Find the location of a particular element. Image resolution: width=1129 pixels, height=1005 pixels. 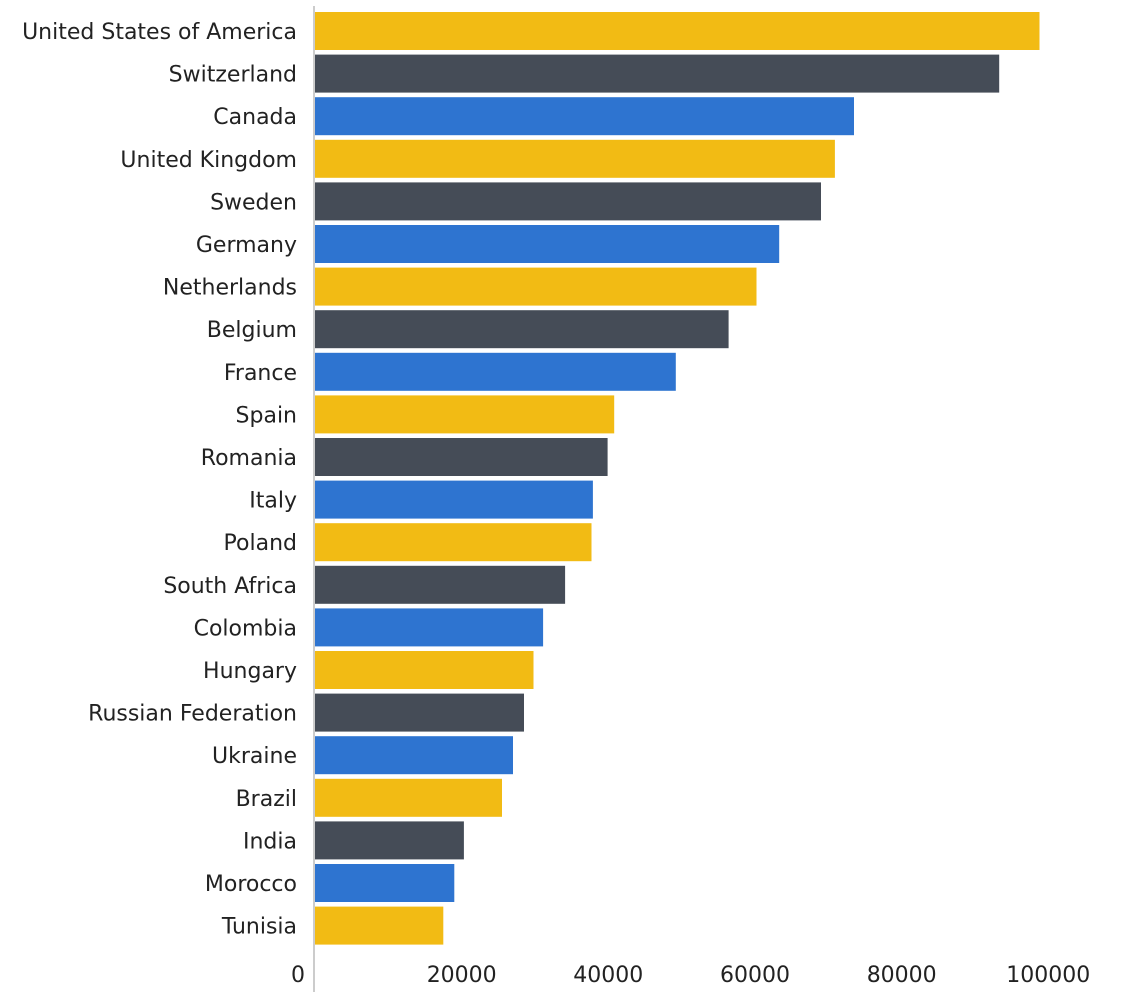

x-tick-labels-group: 0 20000 40000 60000 80000 100000 is located at coordinates (690, 975).